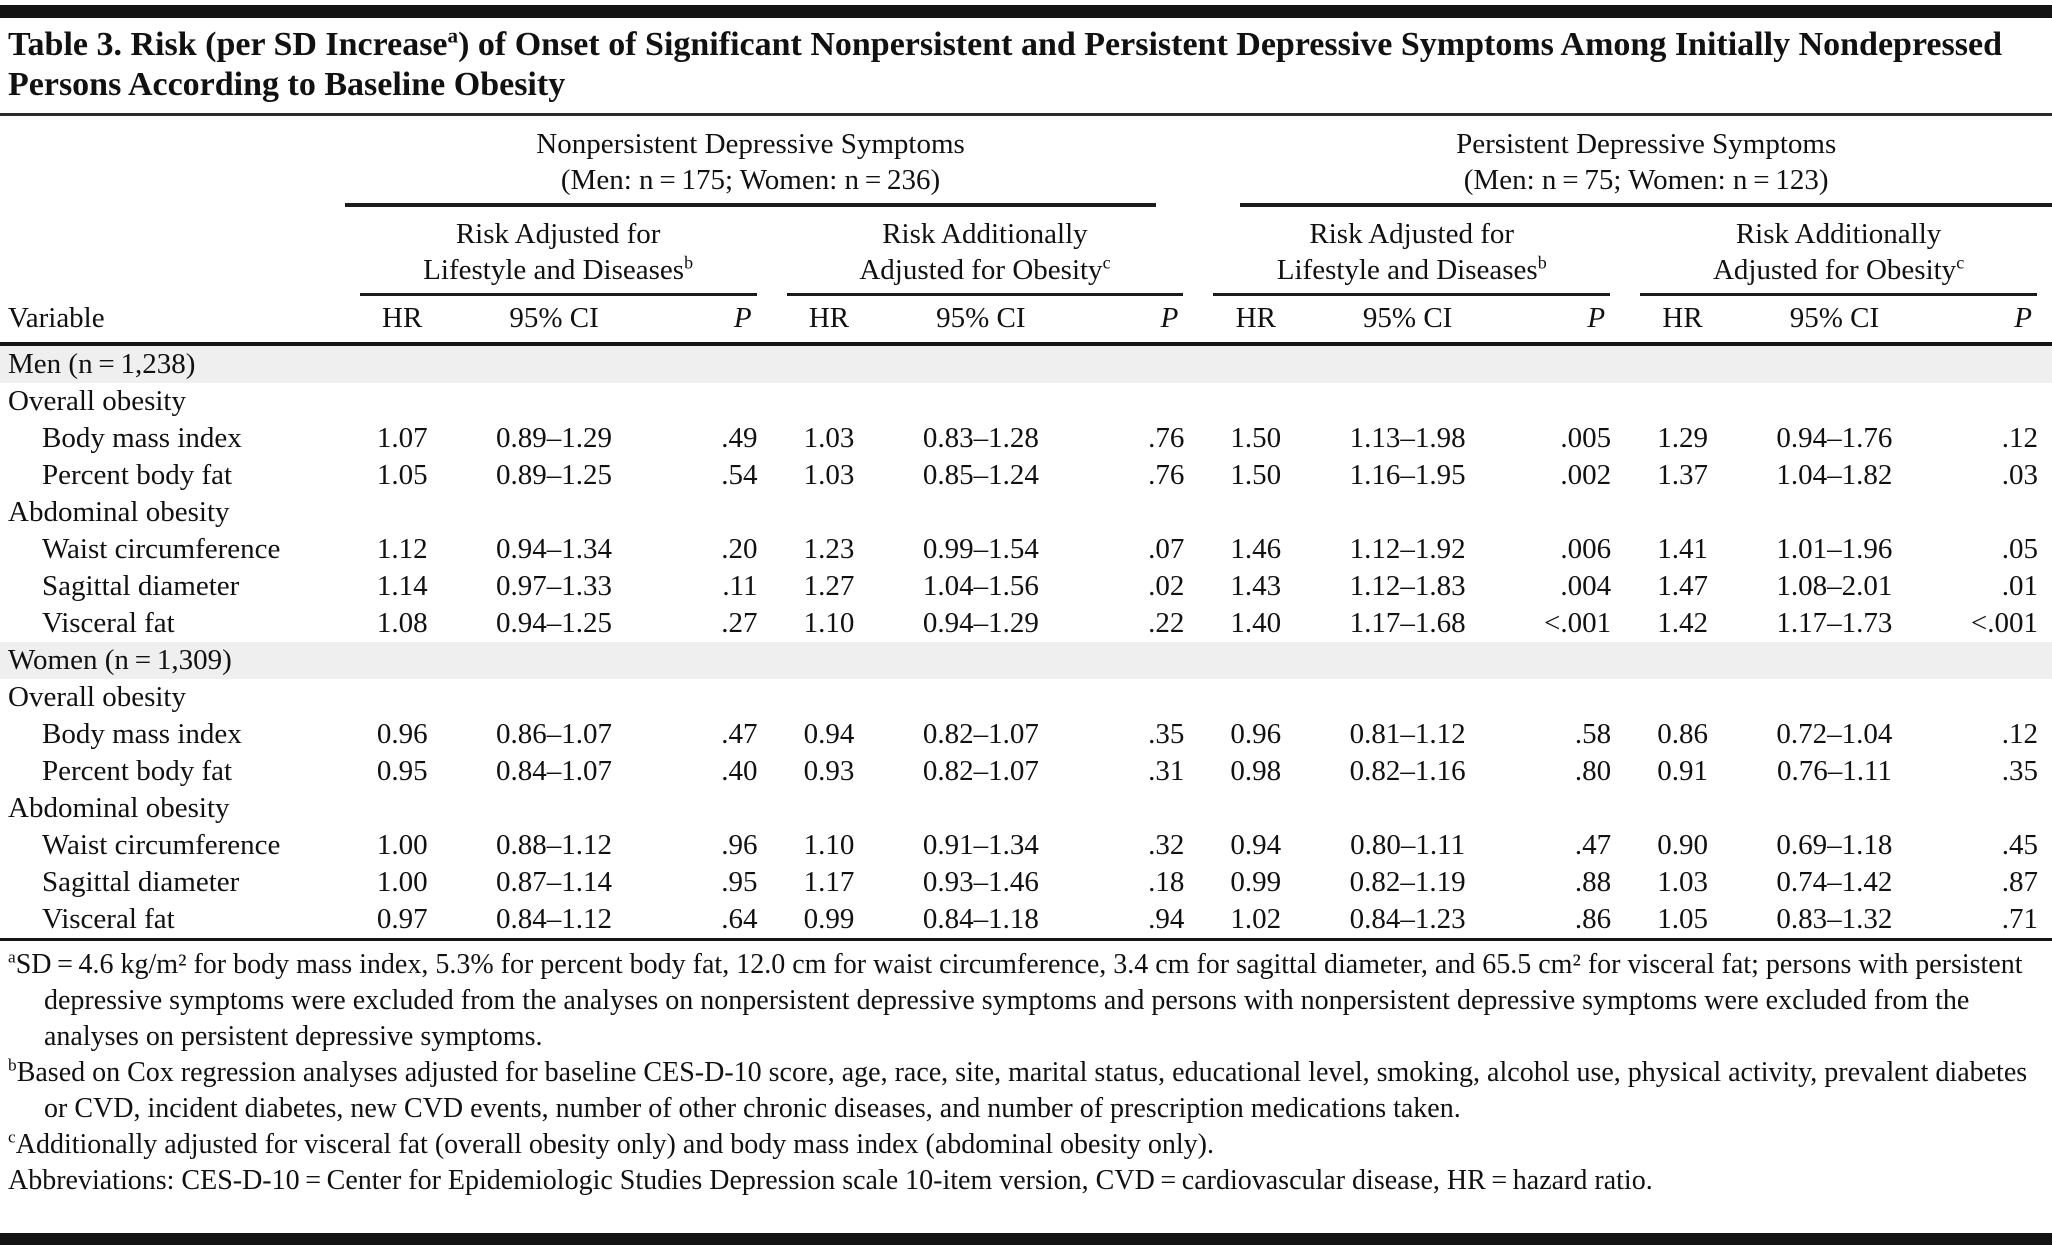  Describe the element at coordinates (1256, 549) in the screenshot. I see `cell-hr-value: 1.46` at that location.